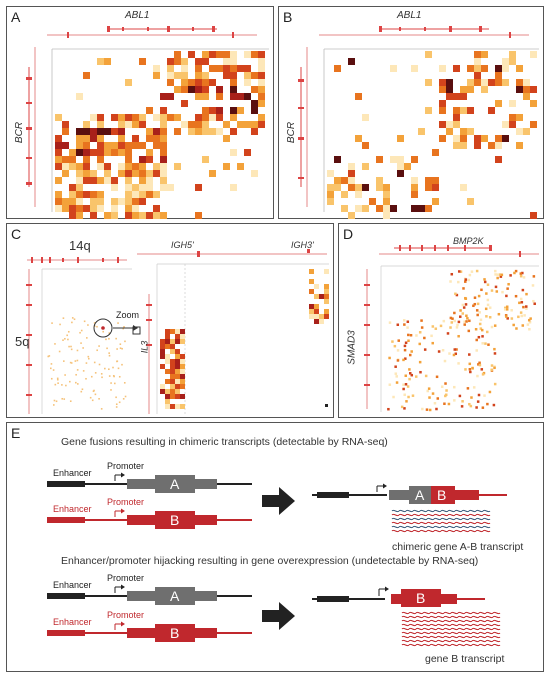 Image resolution: width=550 pixels, height=677 pixels. Describe the element at coordinates (442, 495) in the screenshot. I see `fused-gene-b-label: B` at that location.